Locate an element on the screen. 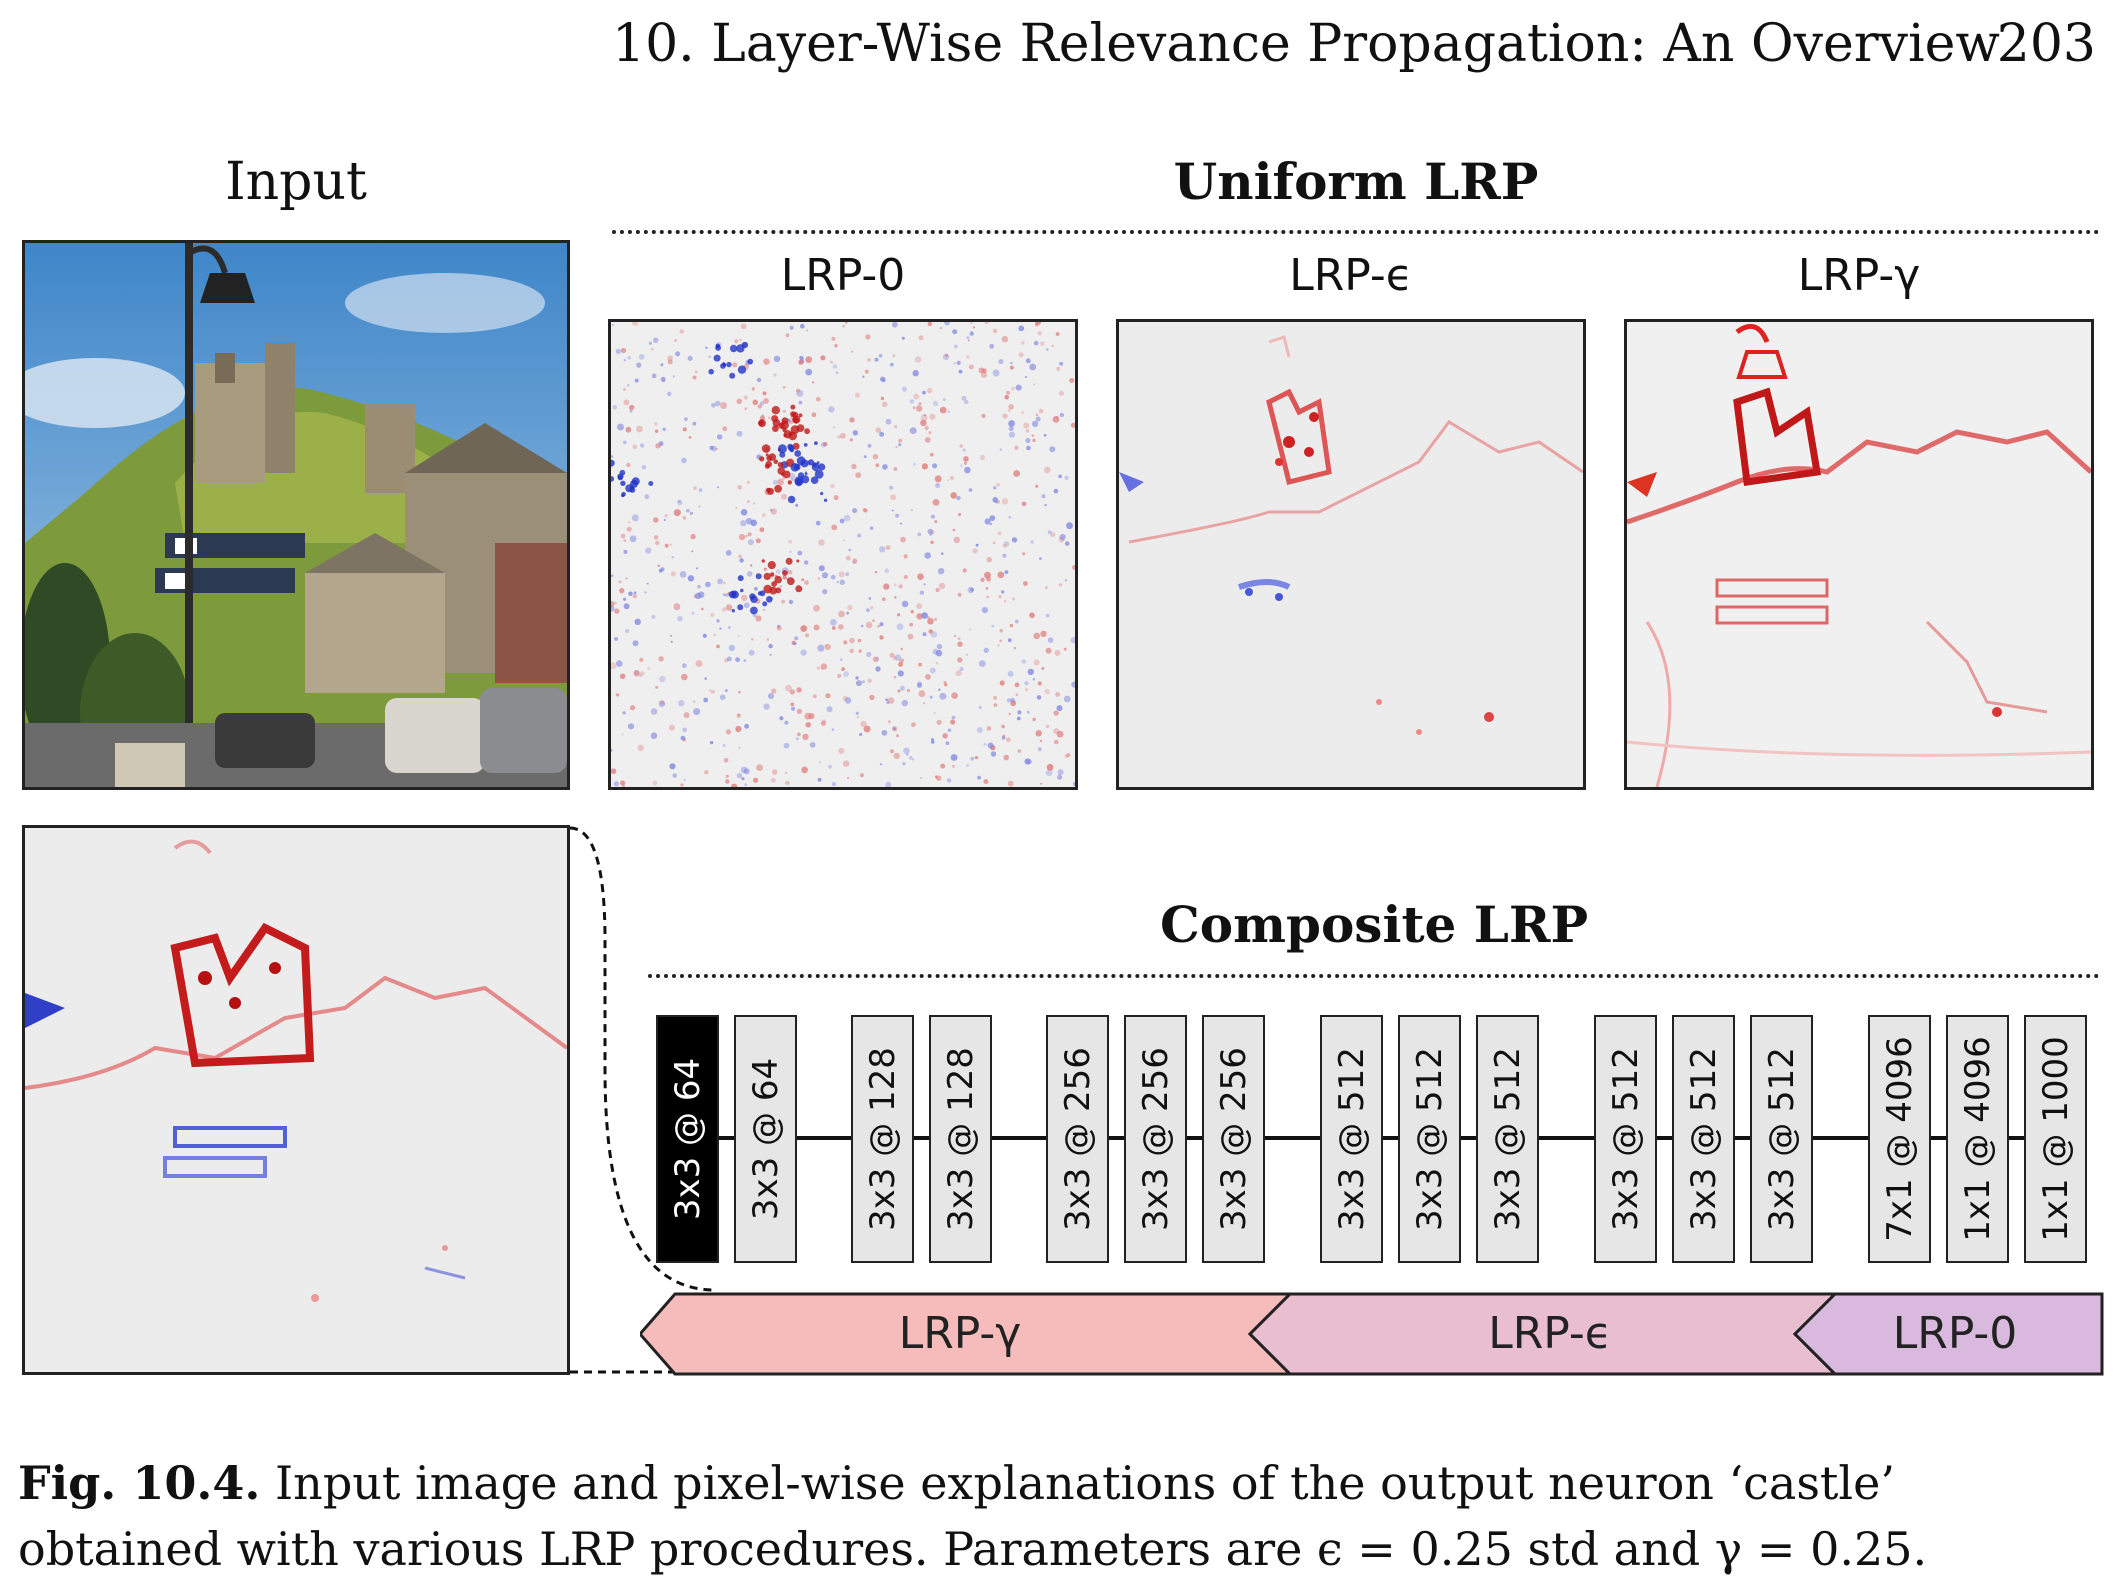 Image resolution: width=2118 pixels, height=1585 pixels. uniform-divider is located at coordinates (1356, 232).